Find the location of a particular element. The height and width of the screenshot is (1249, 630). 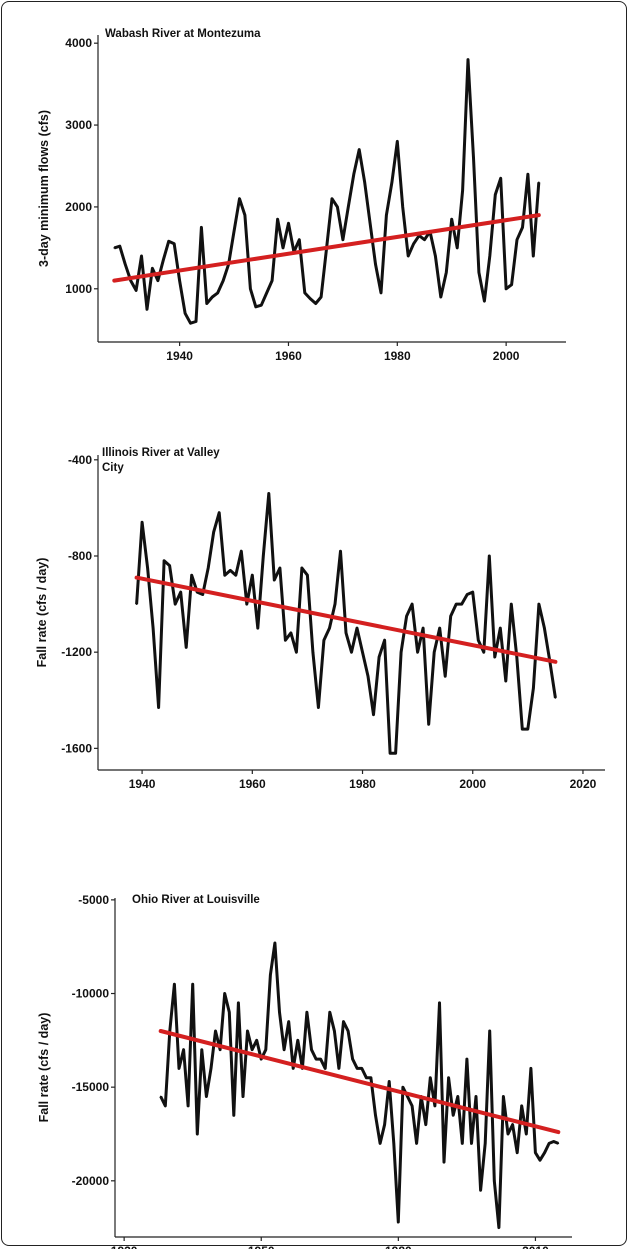

x-tick-label: 2000 is located at coordinates (506, 356).